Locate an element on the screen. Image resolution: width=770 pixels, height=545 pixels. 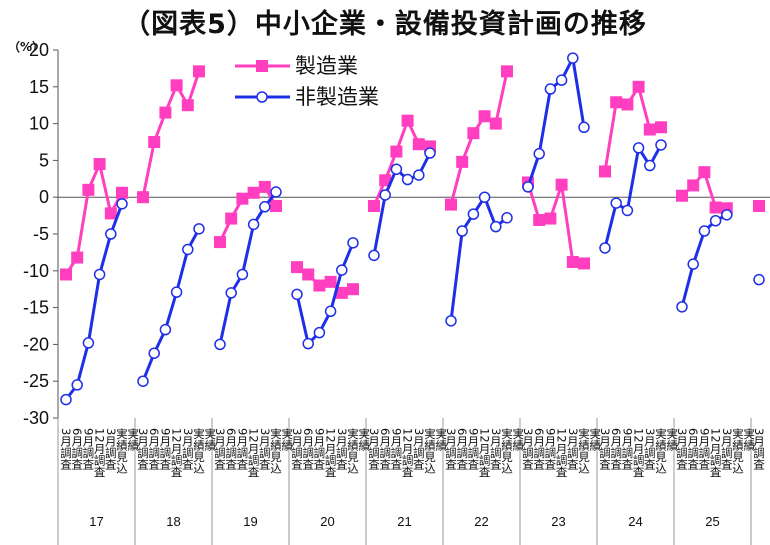
chart-title: （図表5）中小企業・設備投資計画の推移 is located at coordinates (385, 24).